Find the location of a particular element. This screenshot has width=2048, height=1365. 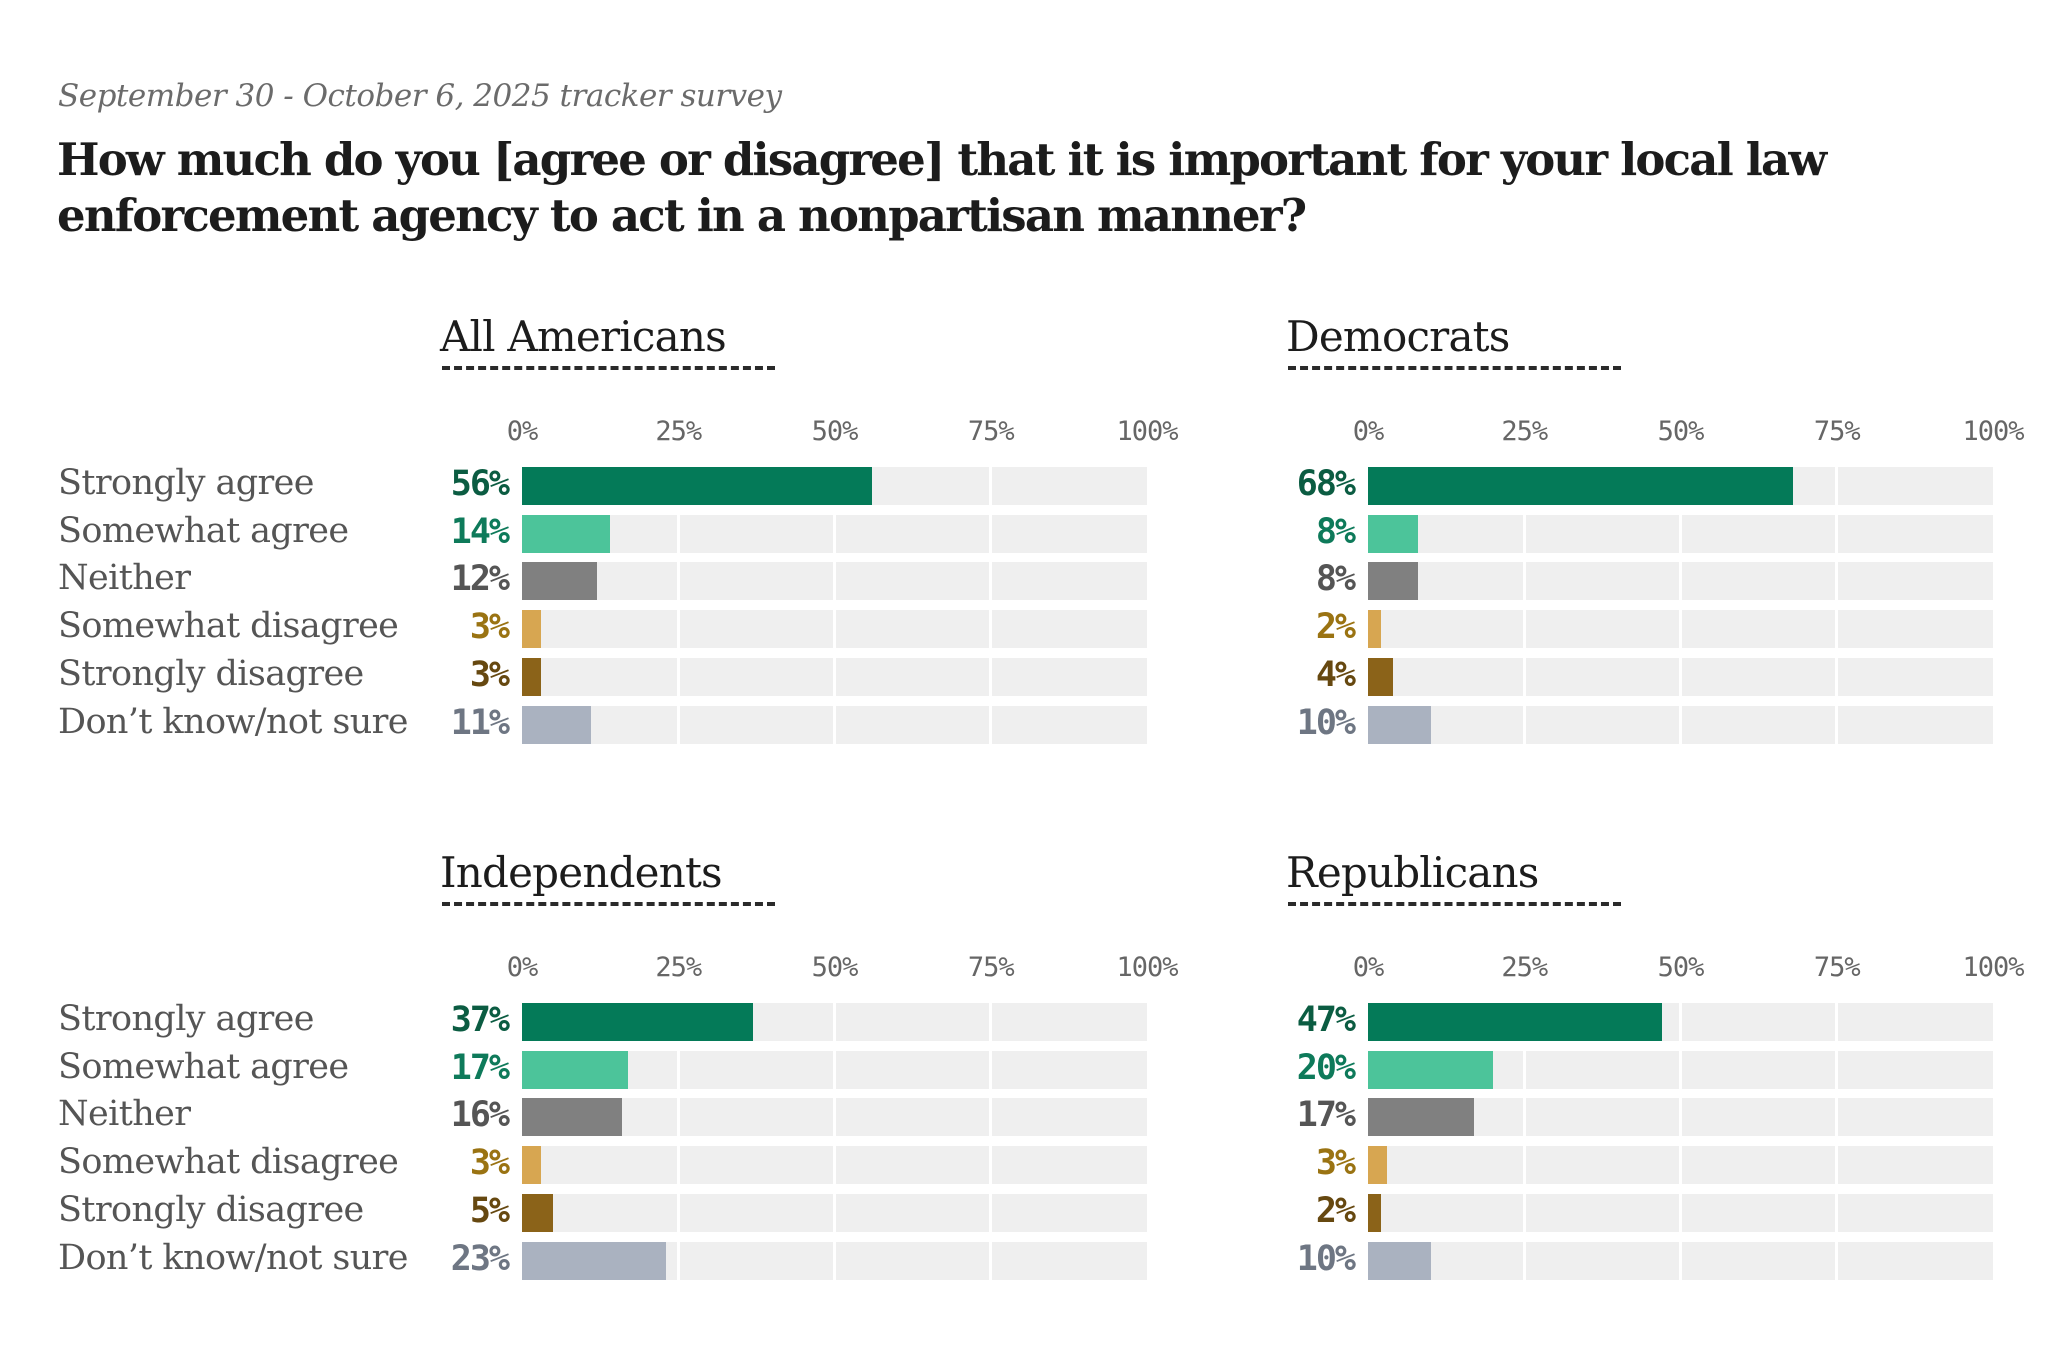

data-label: 14% is located at coordinates (480, 531).